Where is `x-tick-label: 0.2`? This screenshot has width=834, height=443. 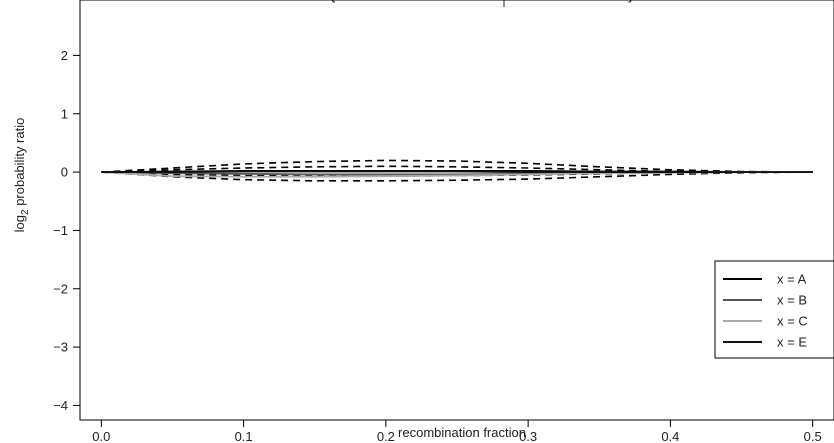 x-tick-label: 0.2 is located at coordinates (386, 436).